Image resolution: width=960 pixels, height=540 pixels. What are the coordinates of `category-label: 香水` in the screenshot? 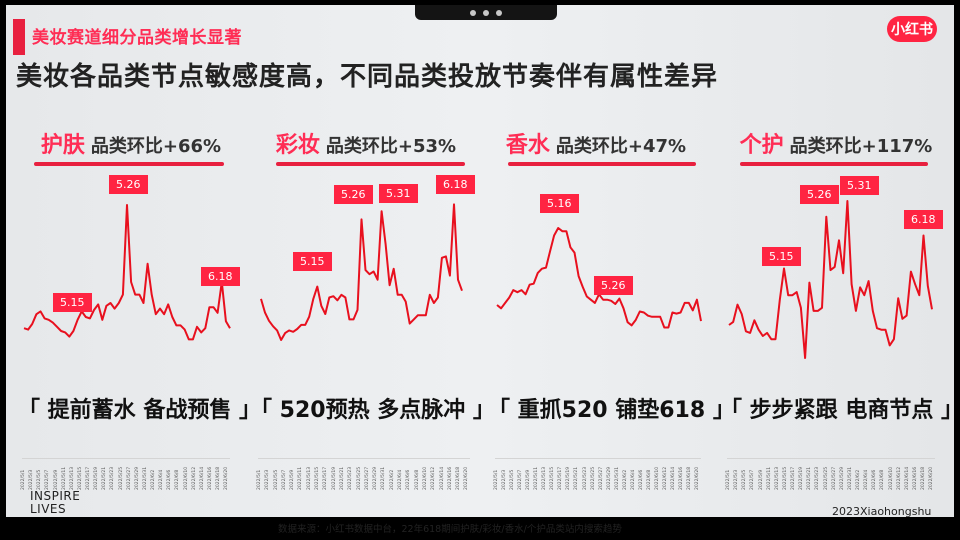 It's located at (527, 145).